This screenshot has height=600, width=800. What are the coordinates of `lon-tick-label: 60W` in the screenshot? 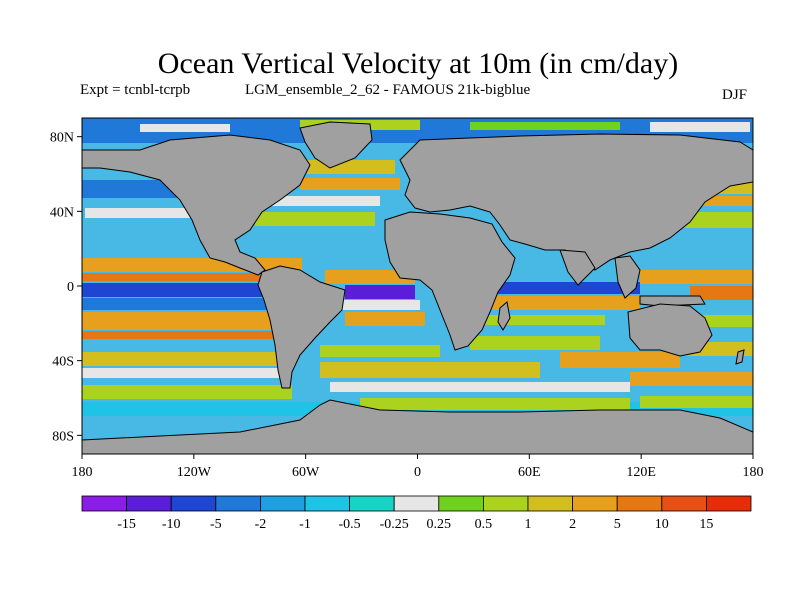 It's located at (306, 472).